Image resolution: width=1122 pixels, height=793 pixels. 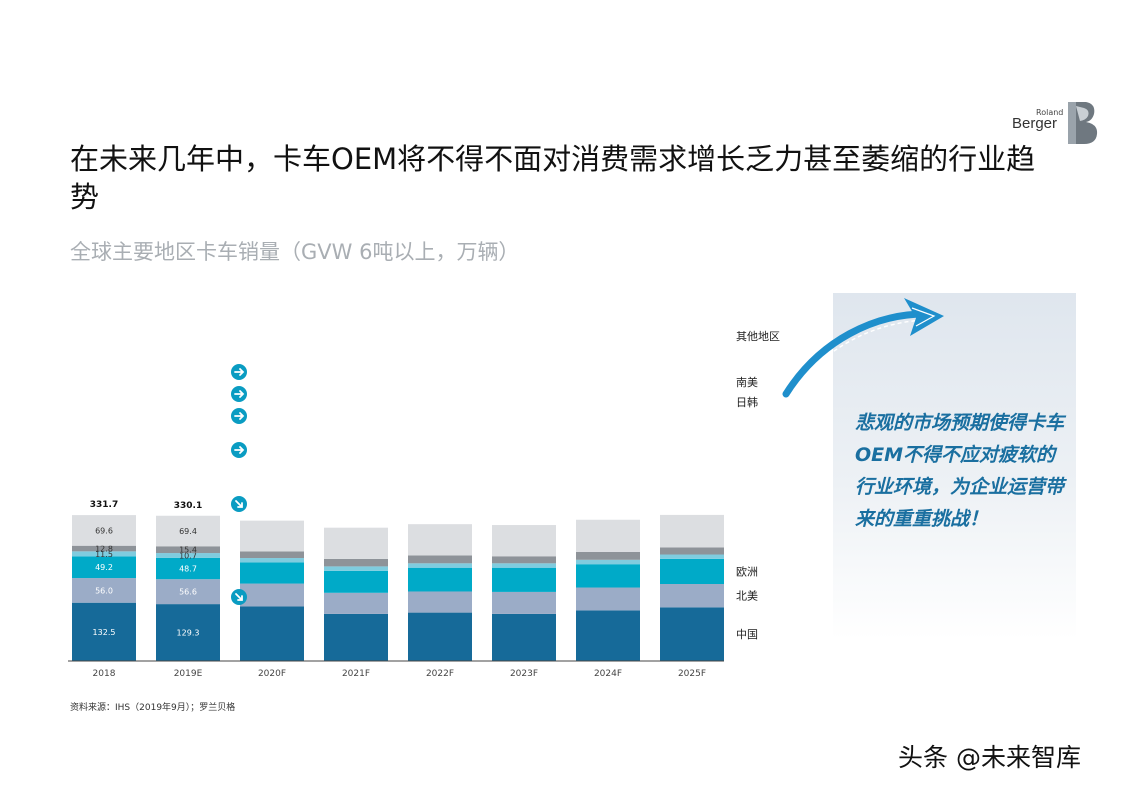 What do you see at coordinates (524, 674) in the screenshot?
I see `x-tick-label: 2023F` at bounding box center [524, 674].